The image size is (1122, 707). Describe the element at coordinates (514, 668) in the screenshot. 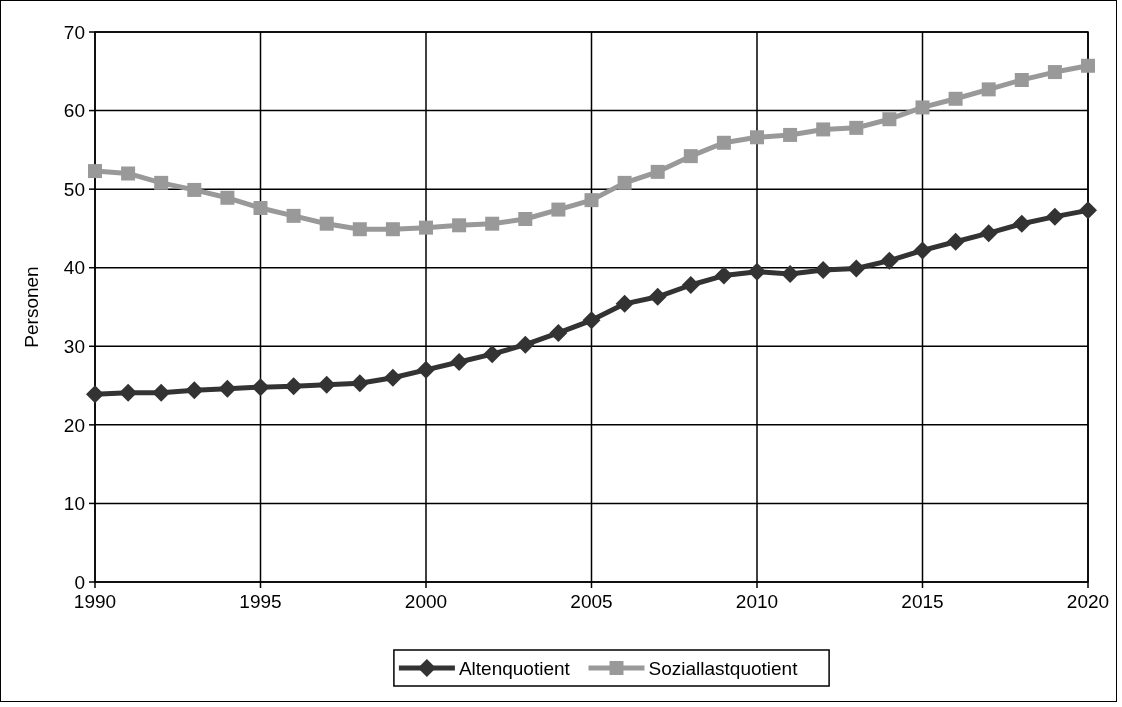

I see `legend-label: Altenquotient` at that location.